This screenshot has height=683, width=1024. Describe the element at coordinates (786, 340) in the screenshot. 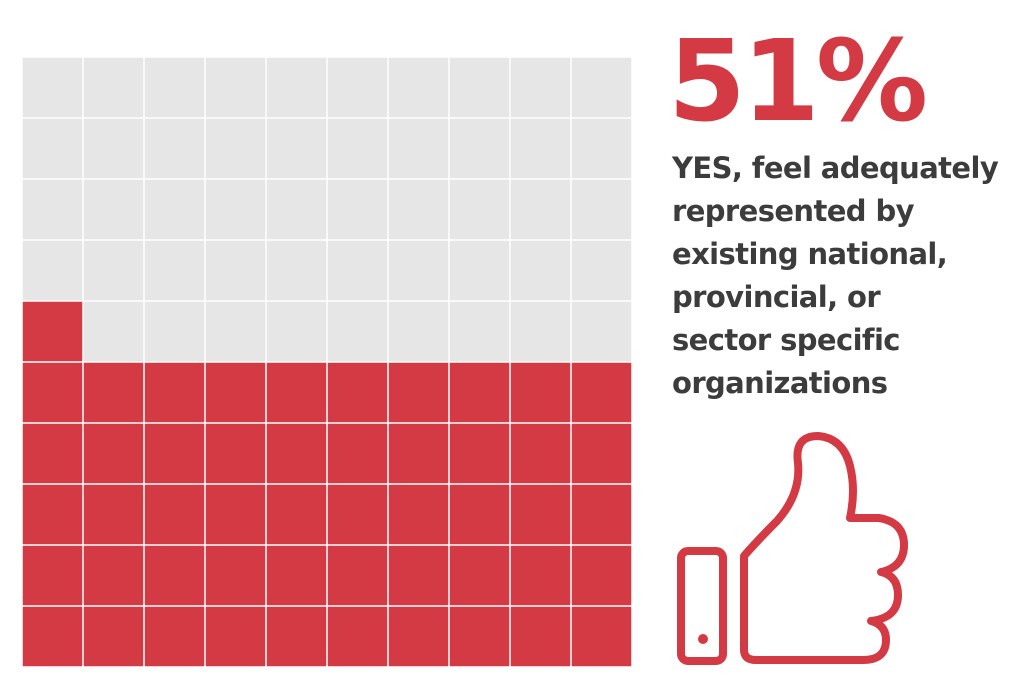

I see `caption-line: sector specific` at that location.